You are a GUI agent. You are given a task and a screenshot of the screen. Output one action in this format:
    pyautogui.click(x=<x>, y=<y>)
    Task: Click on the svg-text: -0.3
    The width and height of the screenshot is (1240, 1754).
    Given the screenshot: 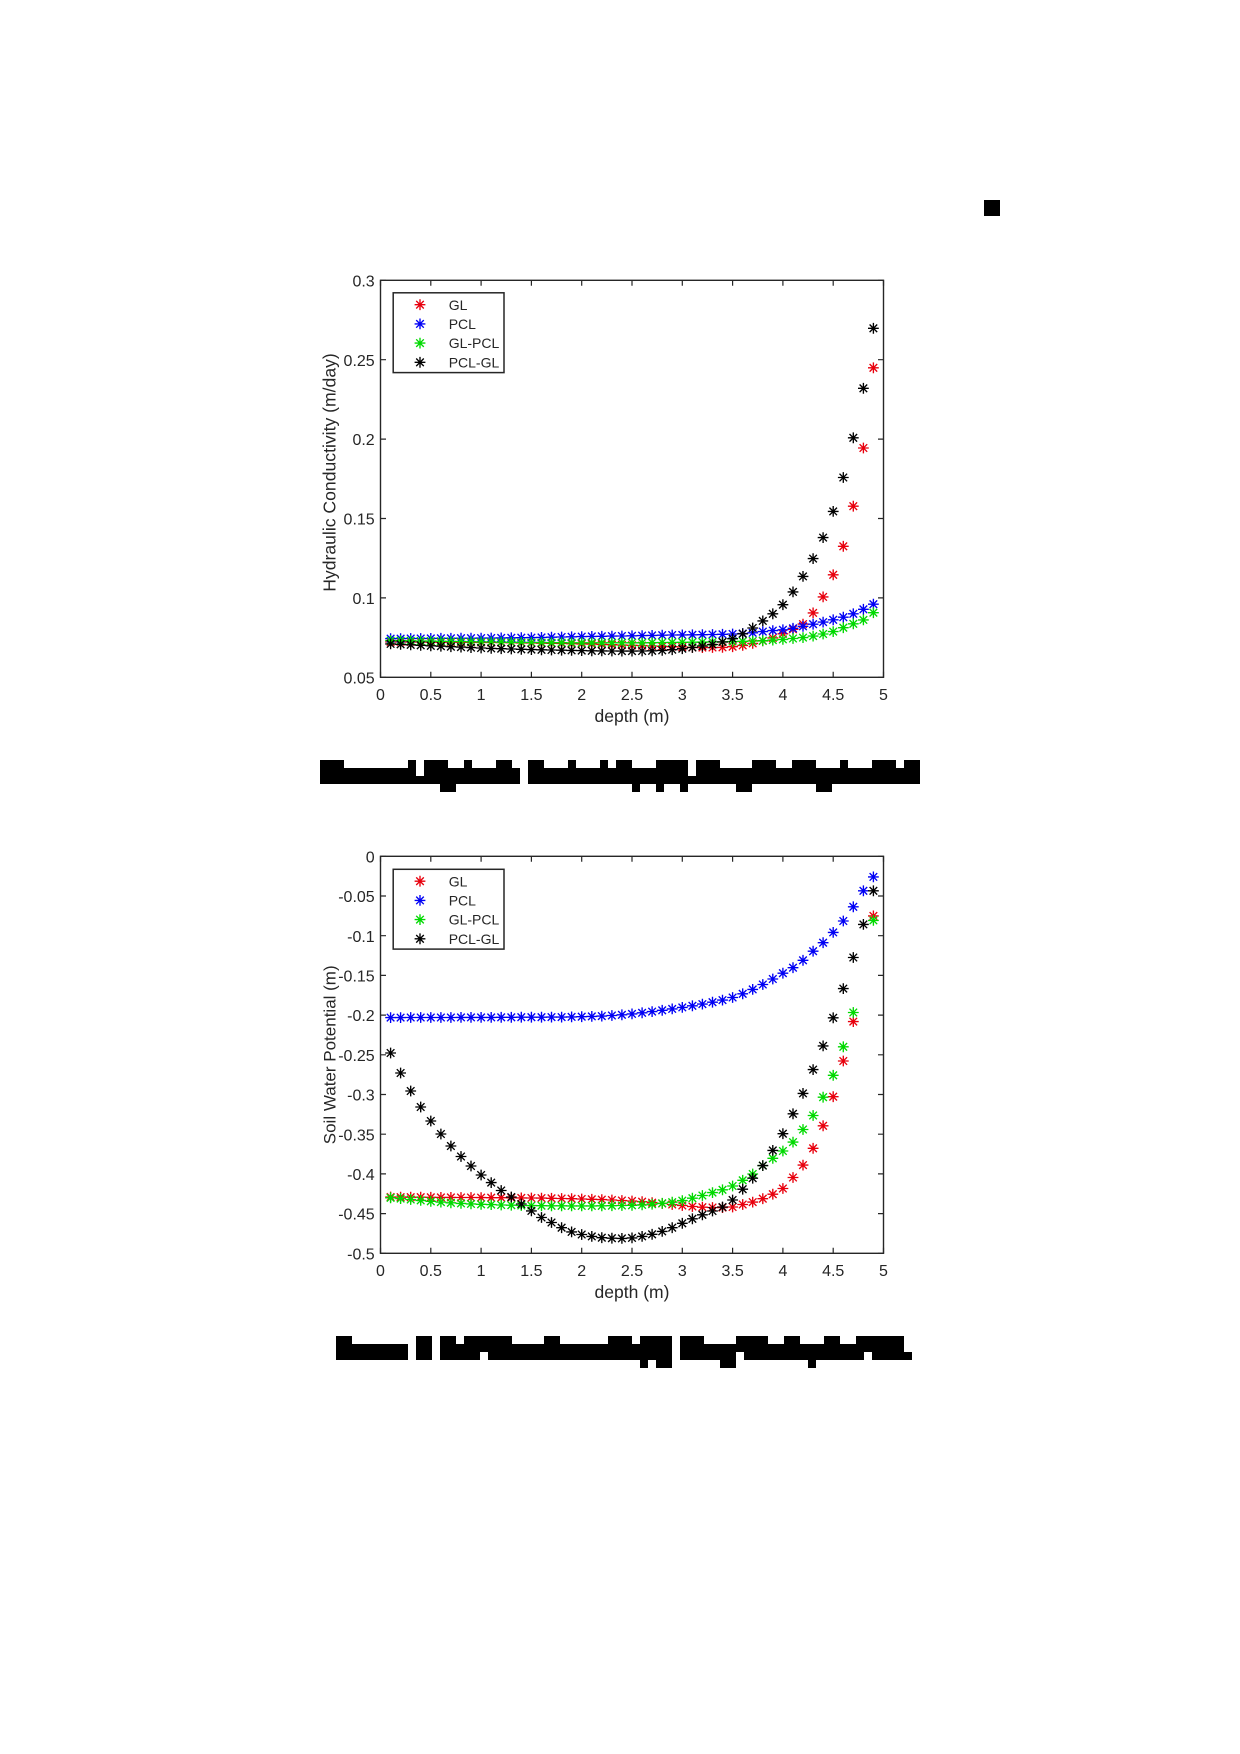 What is the action you would take?
    pyautogui.click(x=361, y=1096)
    